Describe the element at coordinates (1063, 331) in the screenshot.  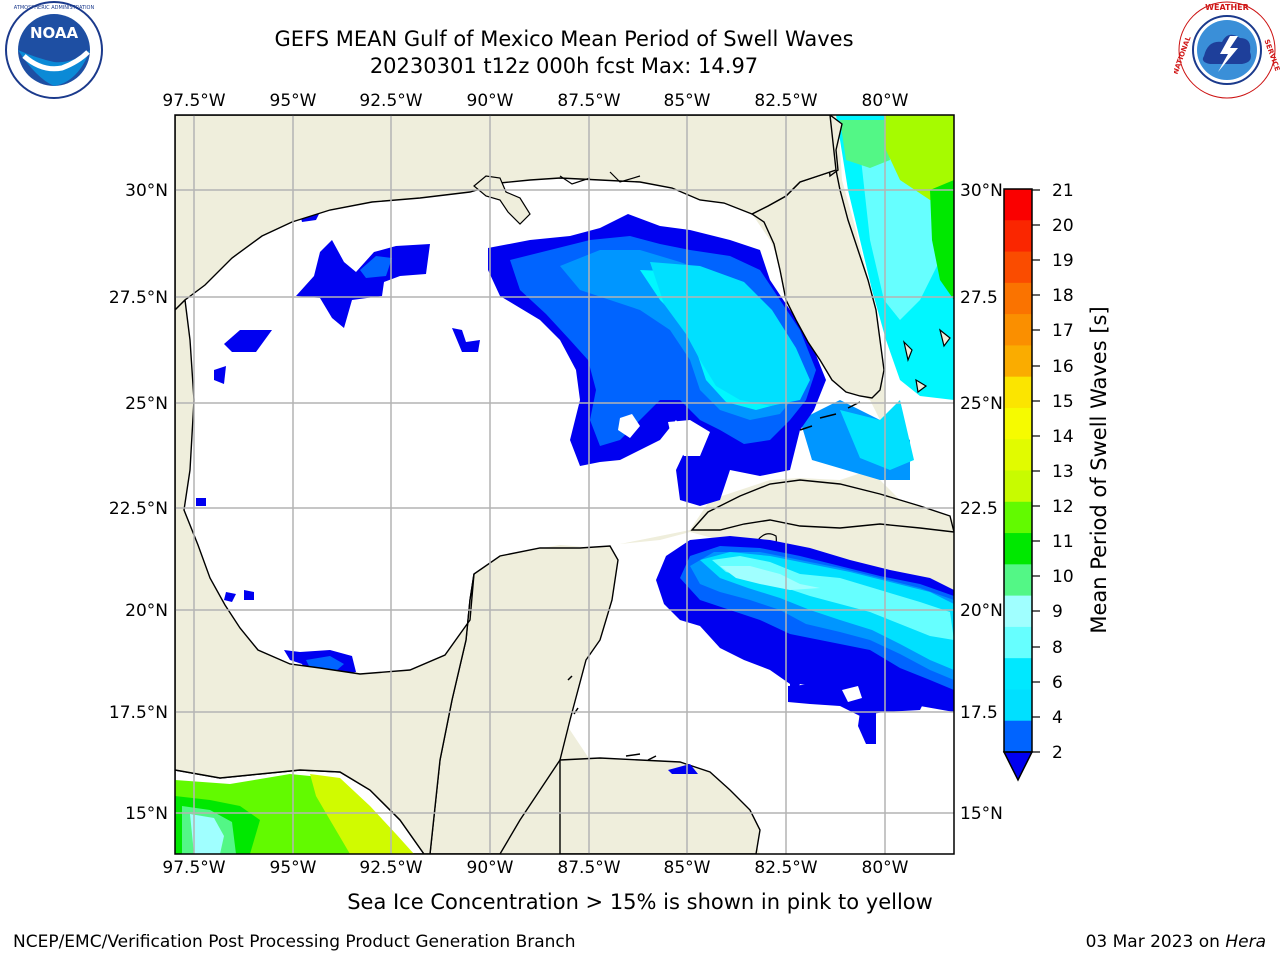
I see `colorbar-tick-label: 17` at that location.